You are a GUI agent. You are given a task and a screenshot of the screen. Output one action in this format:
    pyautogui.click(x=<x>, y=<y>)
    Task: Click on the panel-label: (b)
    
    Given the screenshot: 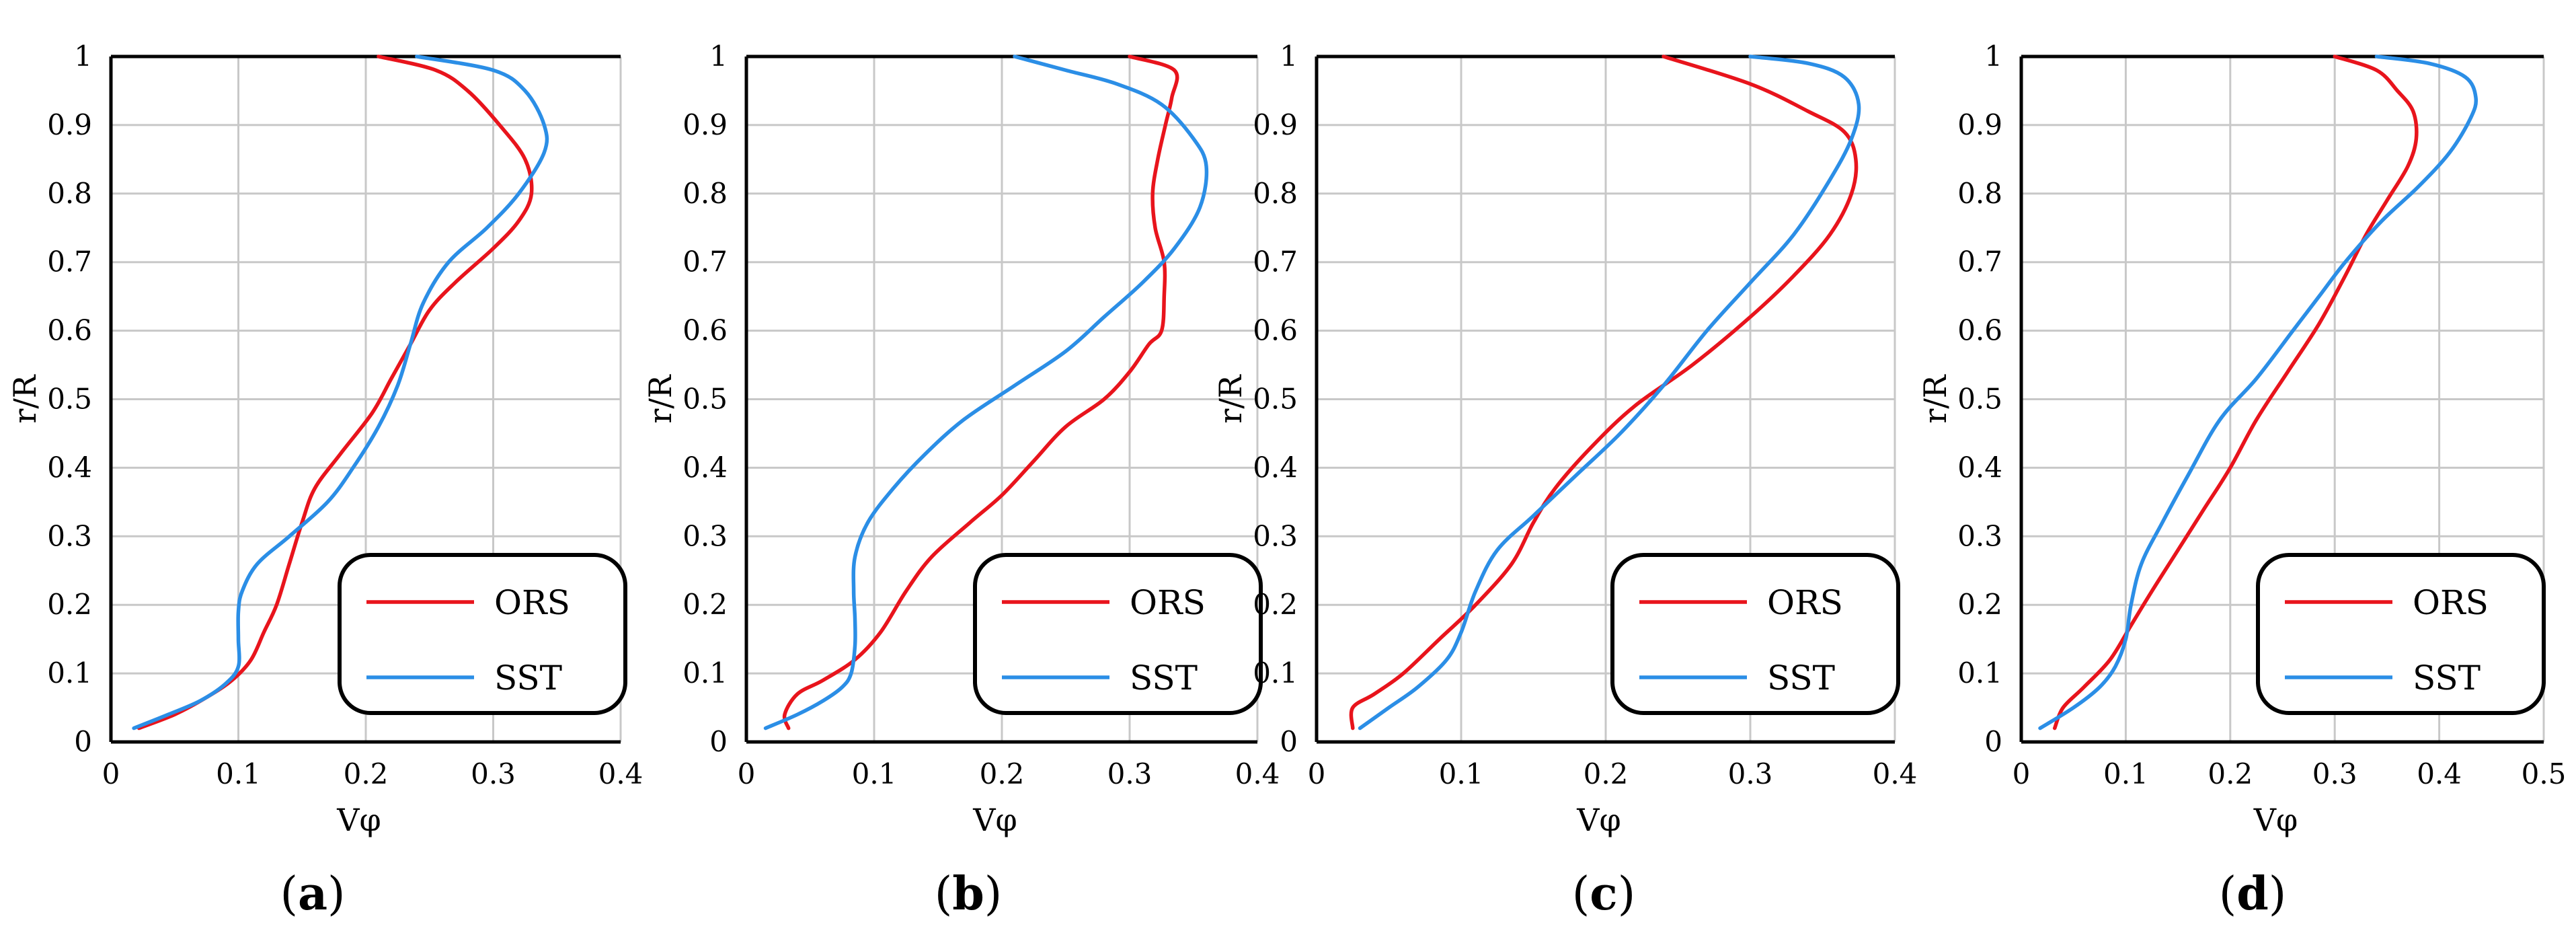 What is the action you would take?
    pyautogui.click(x=969, y=894)
    